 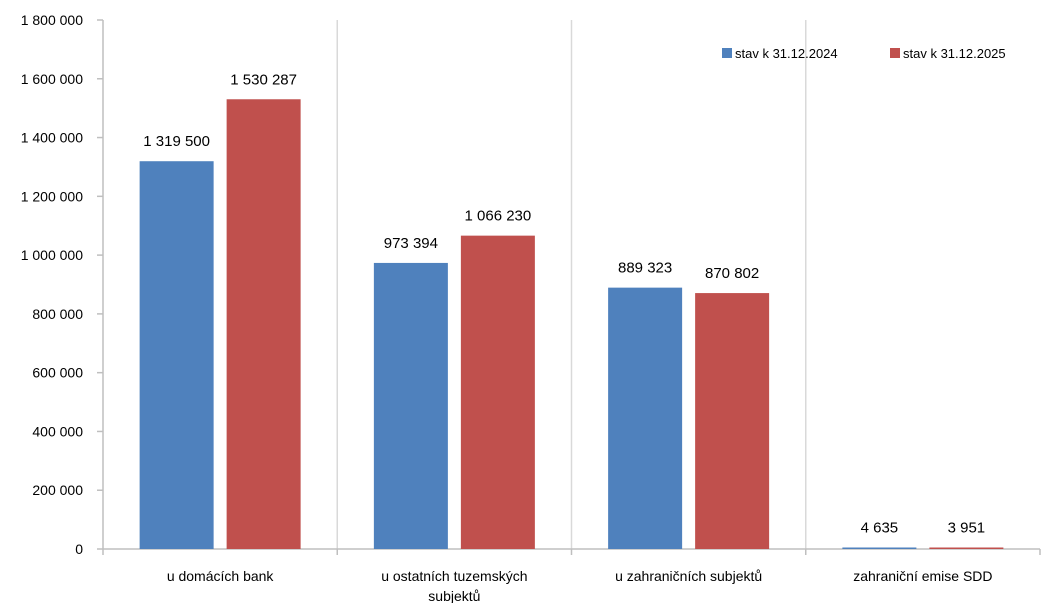 What do you see at coordinates (954, 53) in the screenshot?
I see `legend-label: stav k 31.12.2025` at bounding box center [954, 53].